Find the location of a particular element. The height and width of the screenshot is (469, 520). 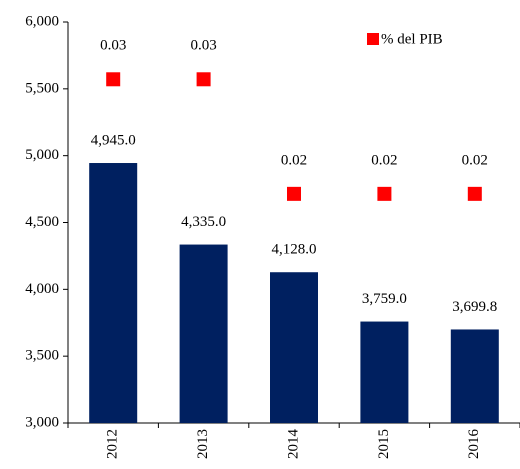

x-tick-label: 2015 is located at coordinates (384, 444).